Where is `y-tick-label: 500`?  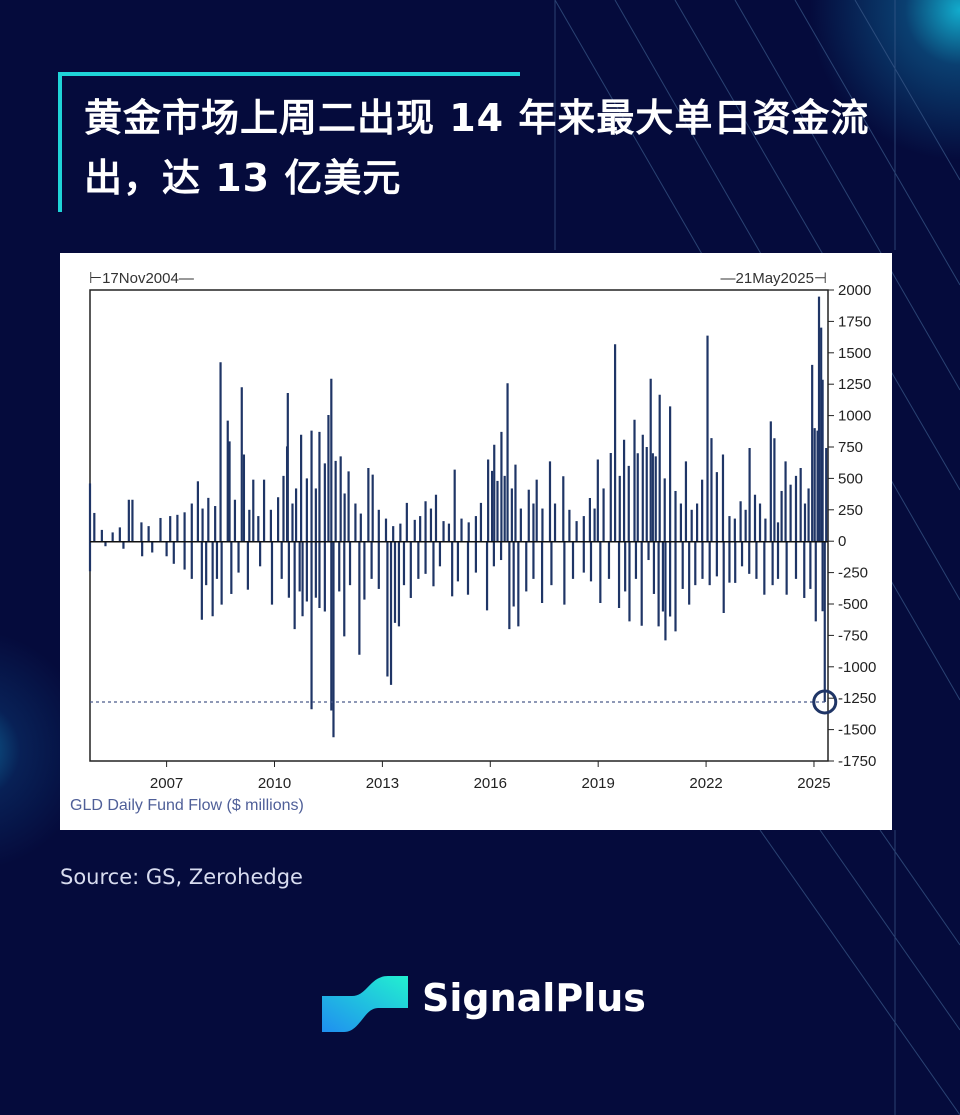 y-tick-label: 500 is located at coordinates (850, 478).